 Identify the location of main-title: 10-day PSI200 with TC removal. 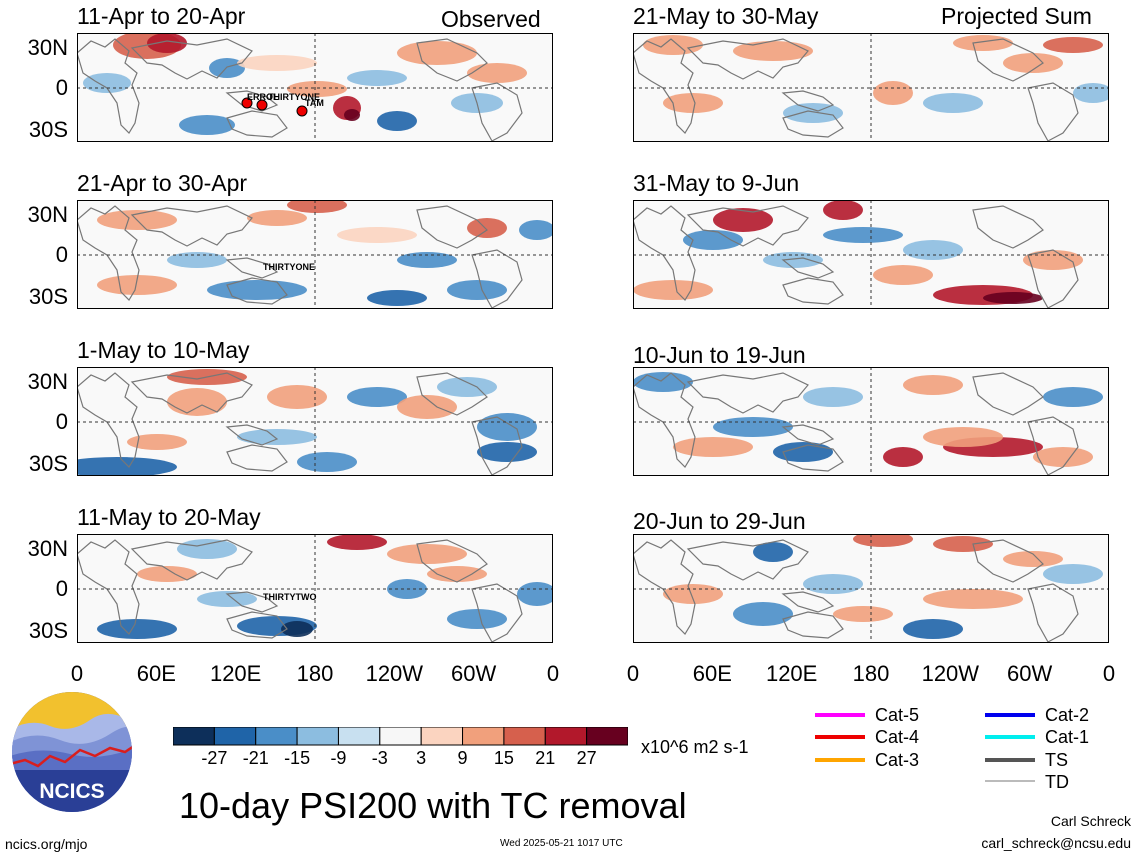
(433, 805).